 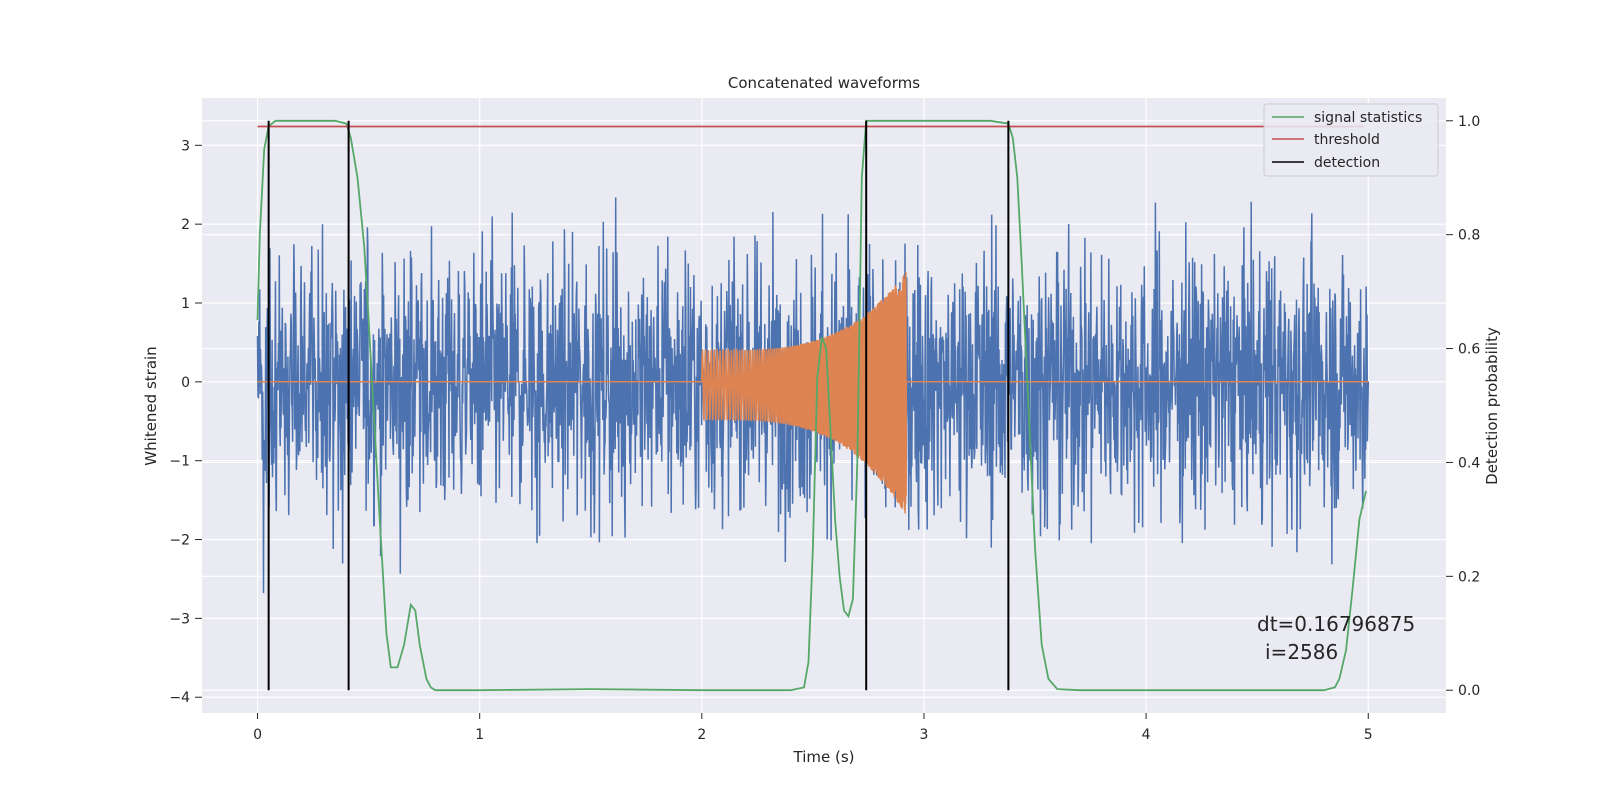 What do you see at coordinates (1469, 577) in the screenshot?
I see `y-tick-label-right: 0.2` at bounding box center [1469, 577].